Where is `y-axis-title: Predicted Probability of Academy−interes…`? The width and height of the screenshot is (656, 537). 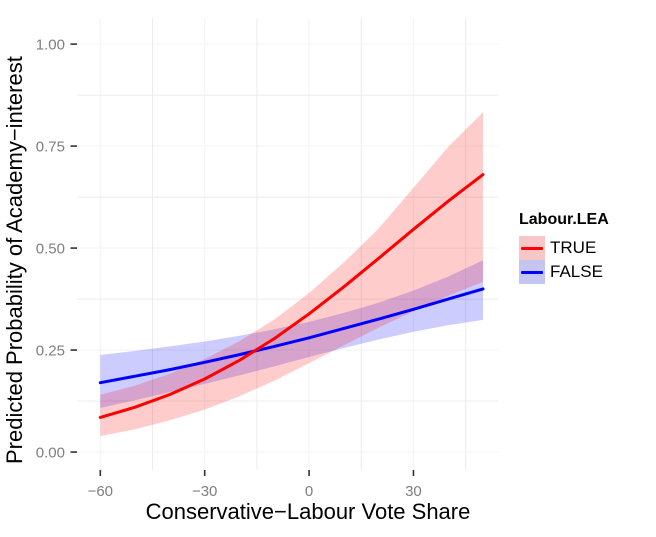 y-axis-title: Predicted Probability of Academy−interes… is located at coordinates (14, 260).